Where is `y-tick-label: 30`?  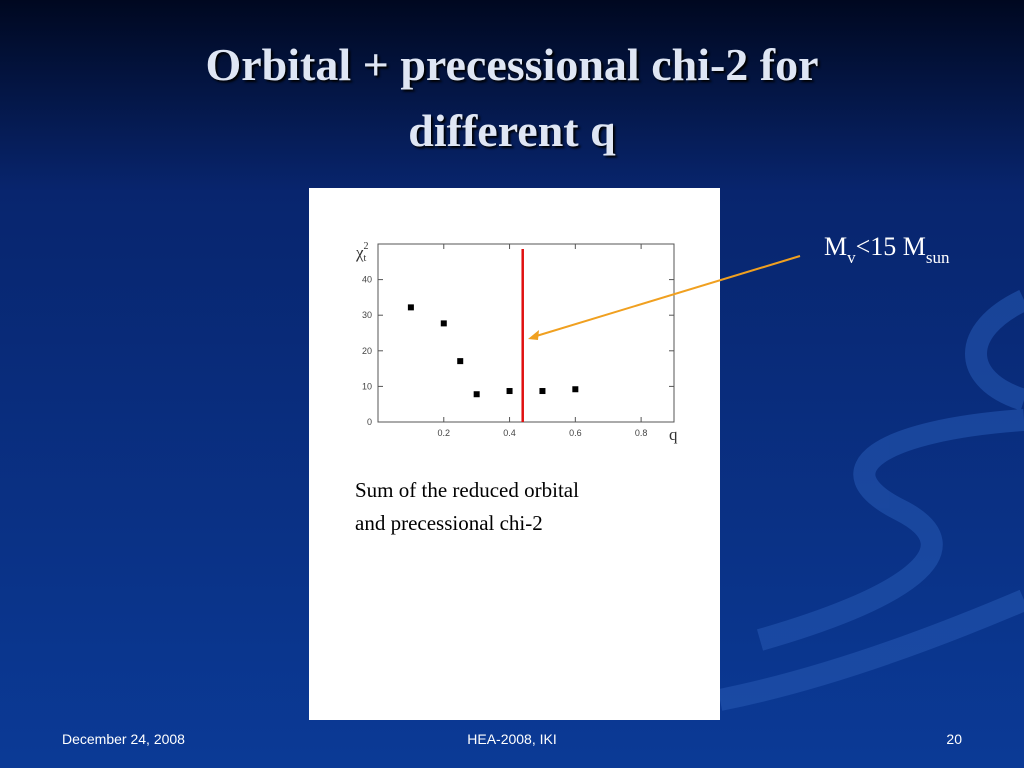 y-tick-label: 30 is located at coordinates (367, 315).